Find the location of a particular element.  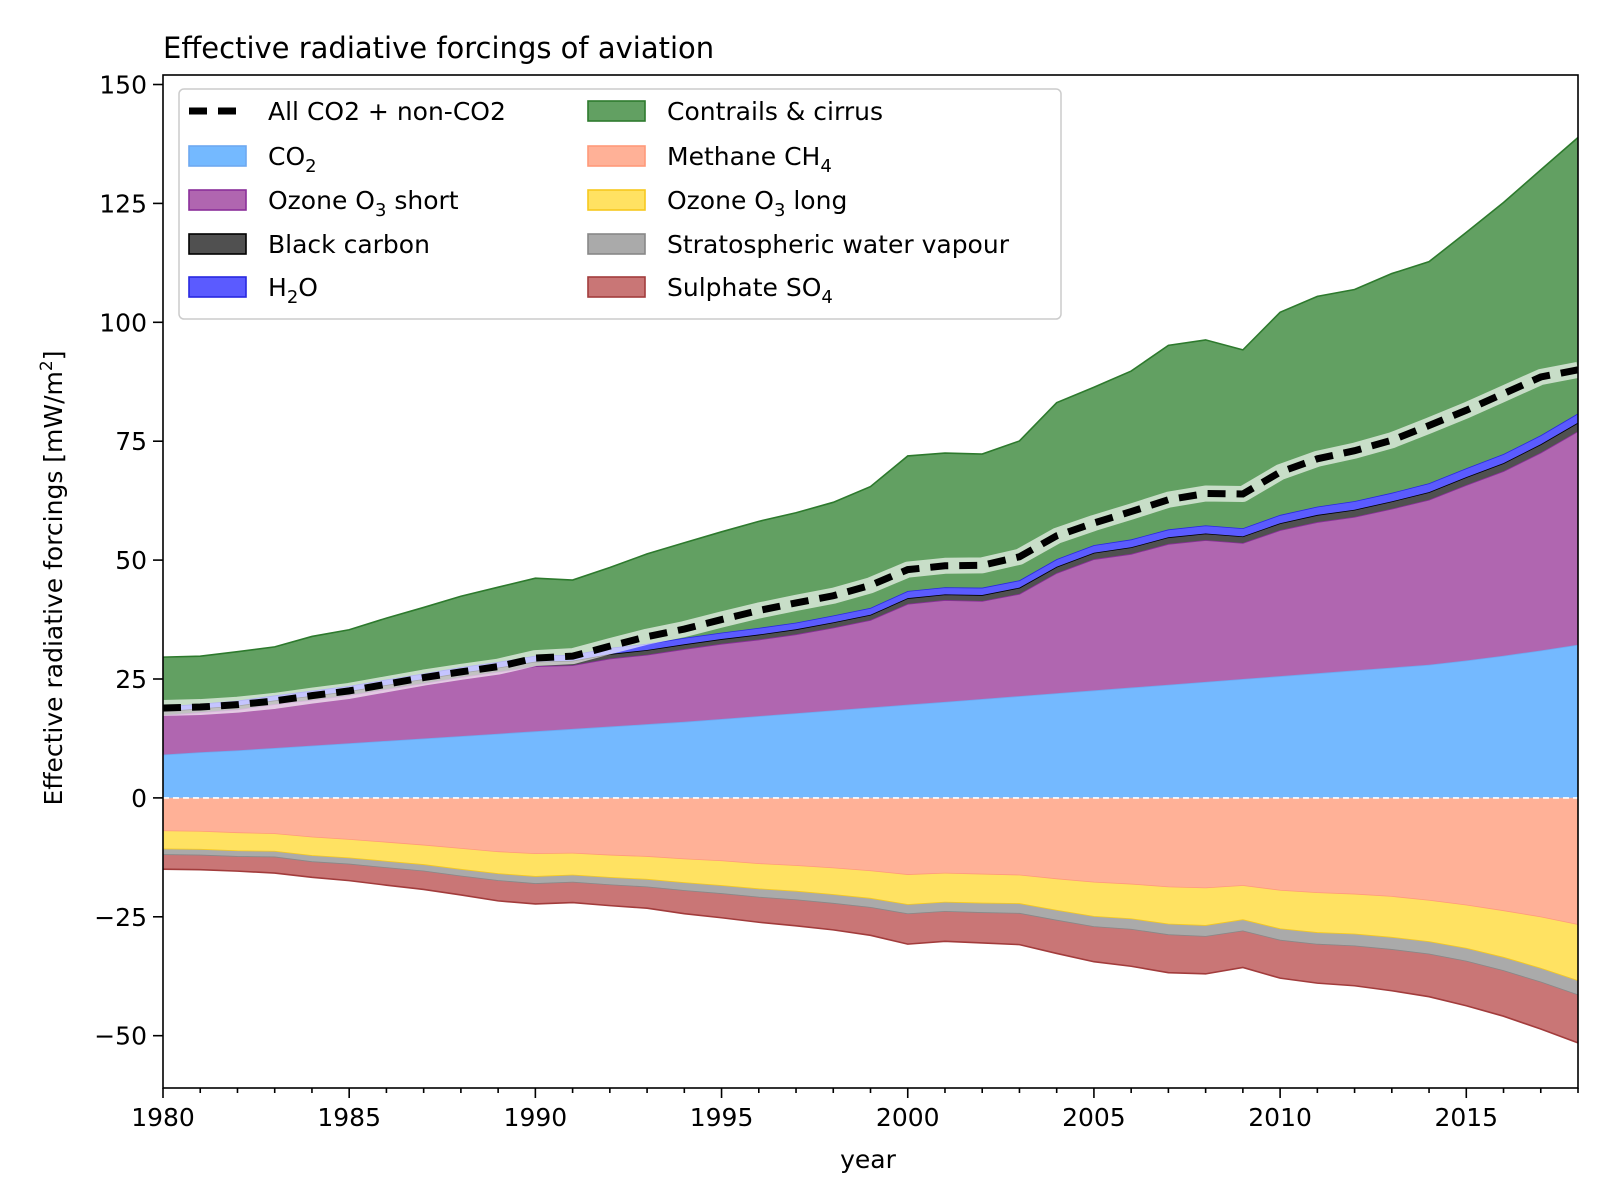

y-axis-label-text: Effective radiative forcings [mW/m is located at coordinates (53, 588).